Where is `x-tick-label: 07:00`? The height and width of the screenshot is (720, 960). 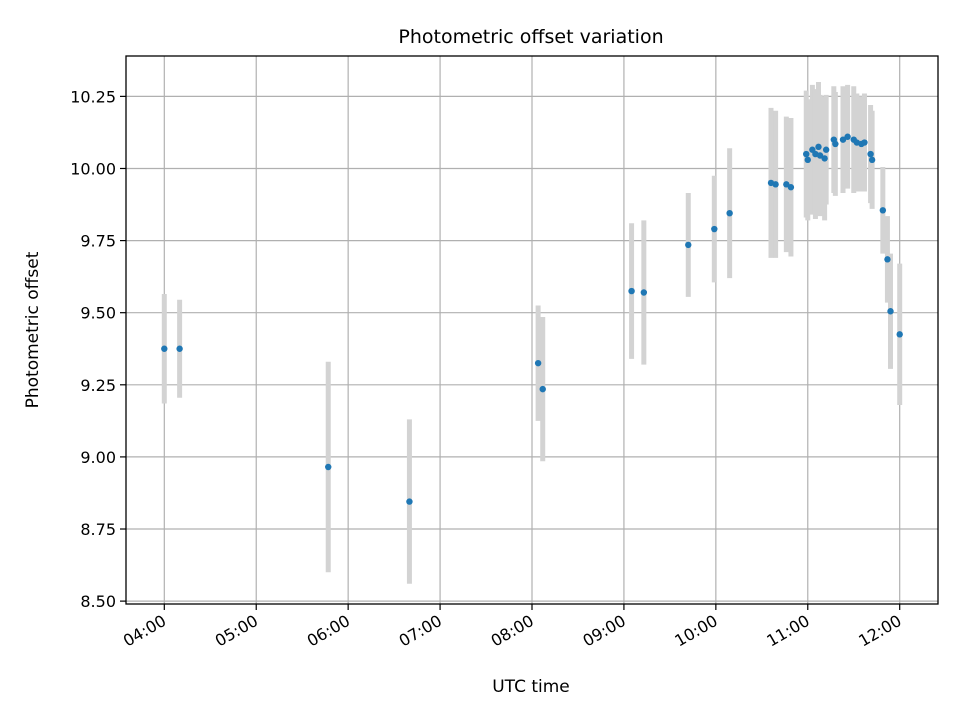 x-tick-label: 07:00 is located at coordinates (420, 631).